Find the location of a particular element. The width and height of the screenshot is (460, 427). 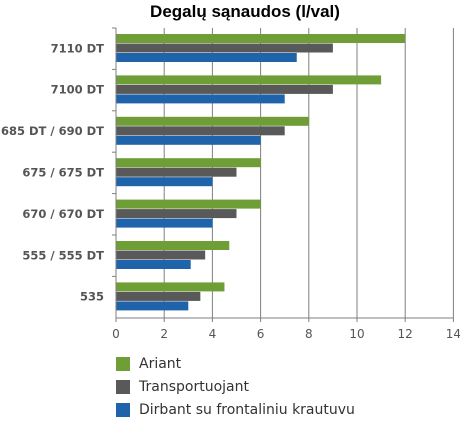

x-tick-label: 6 is located at coordinates (261, 334).